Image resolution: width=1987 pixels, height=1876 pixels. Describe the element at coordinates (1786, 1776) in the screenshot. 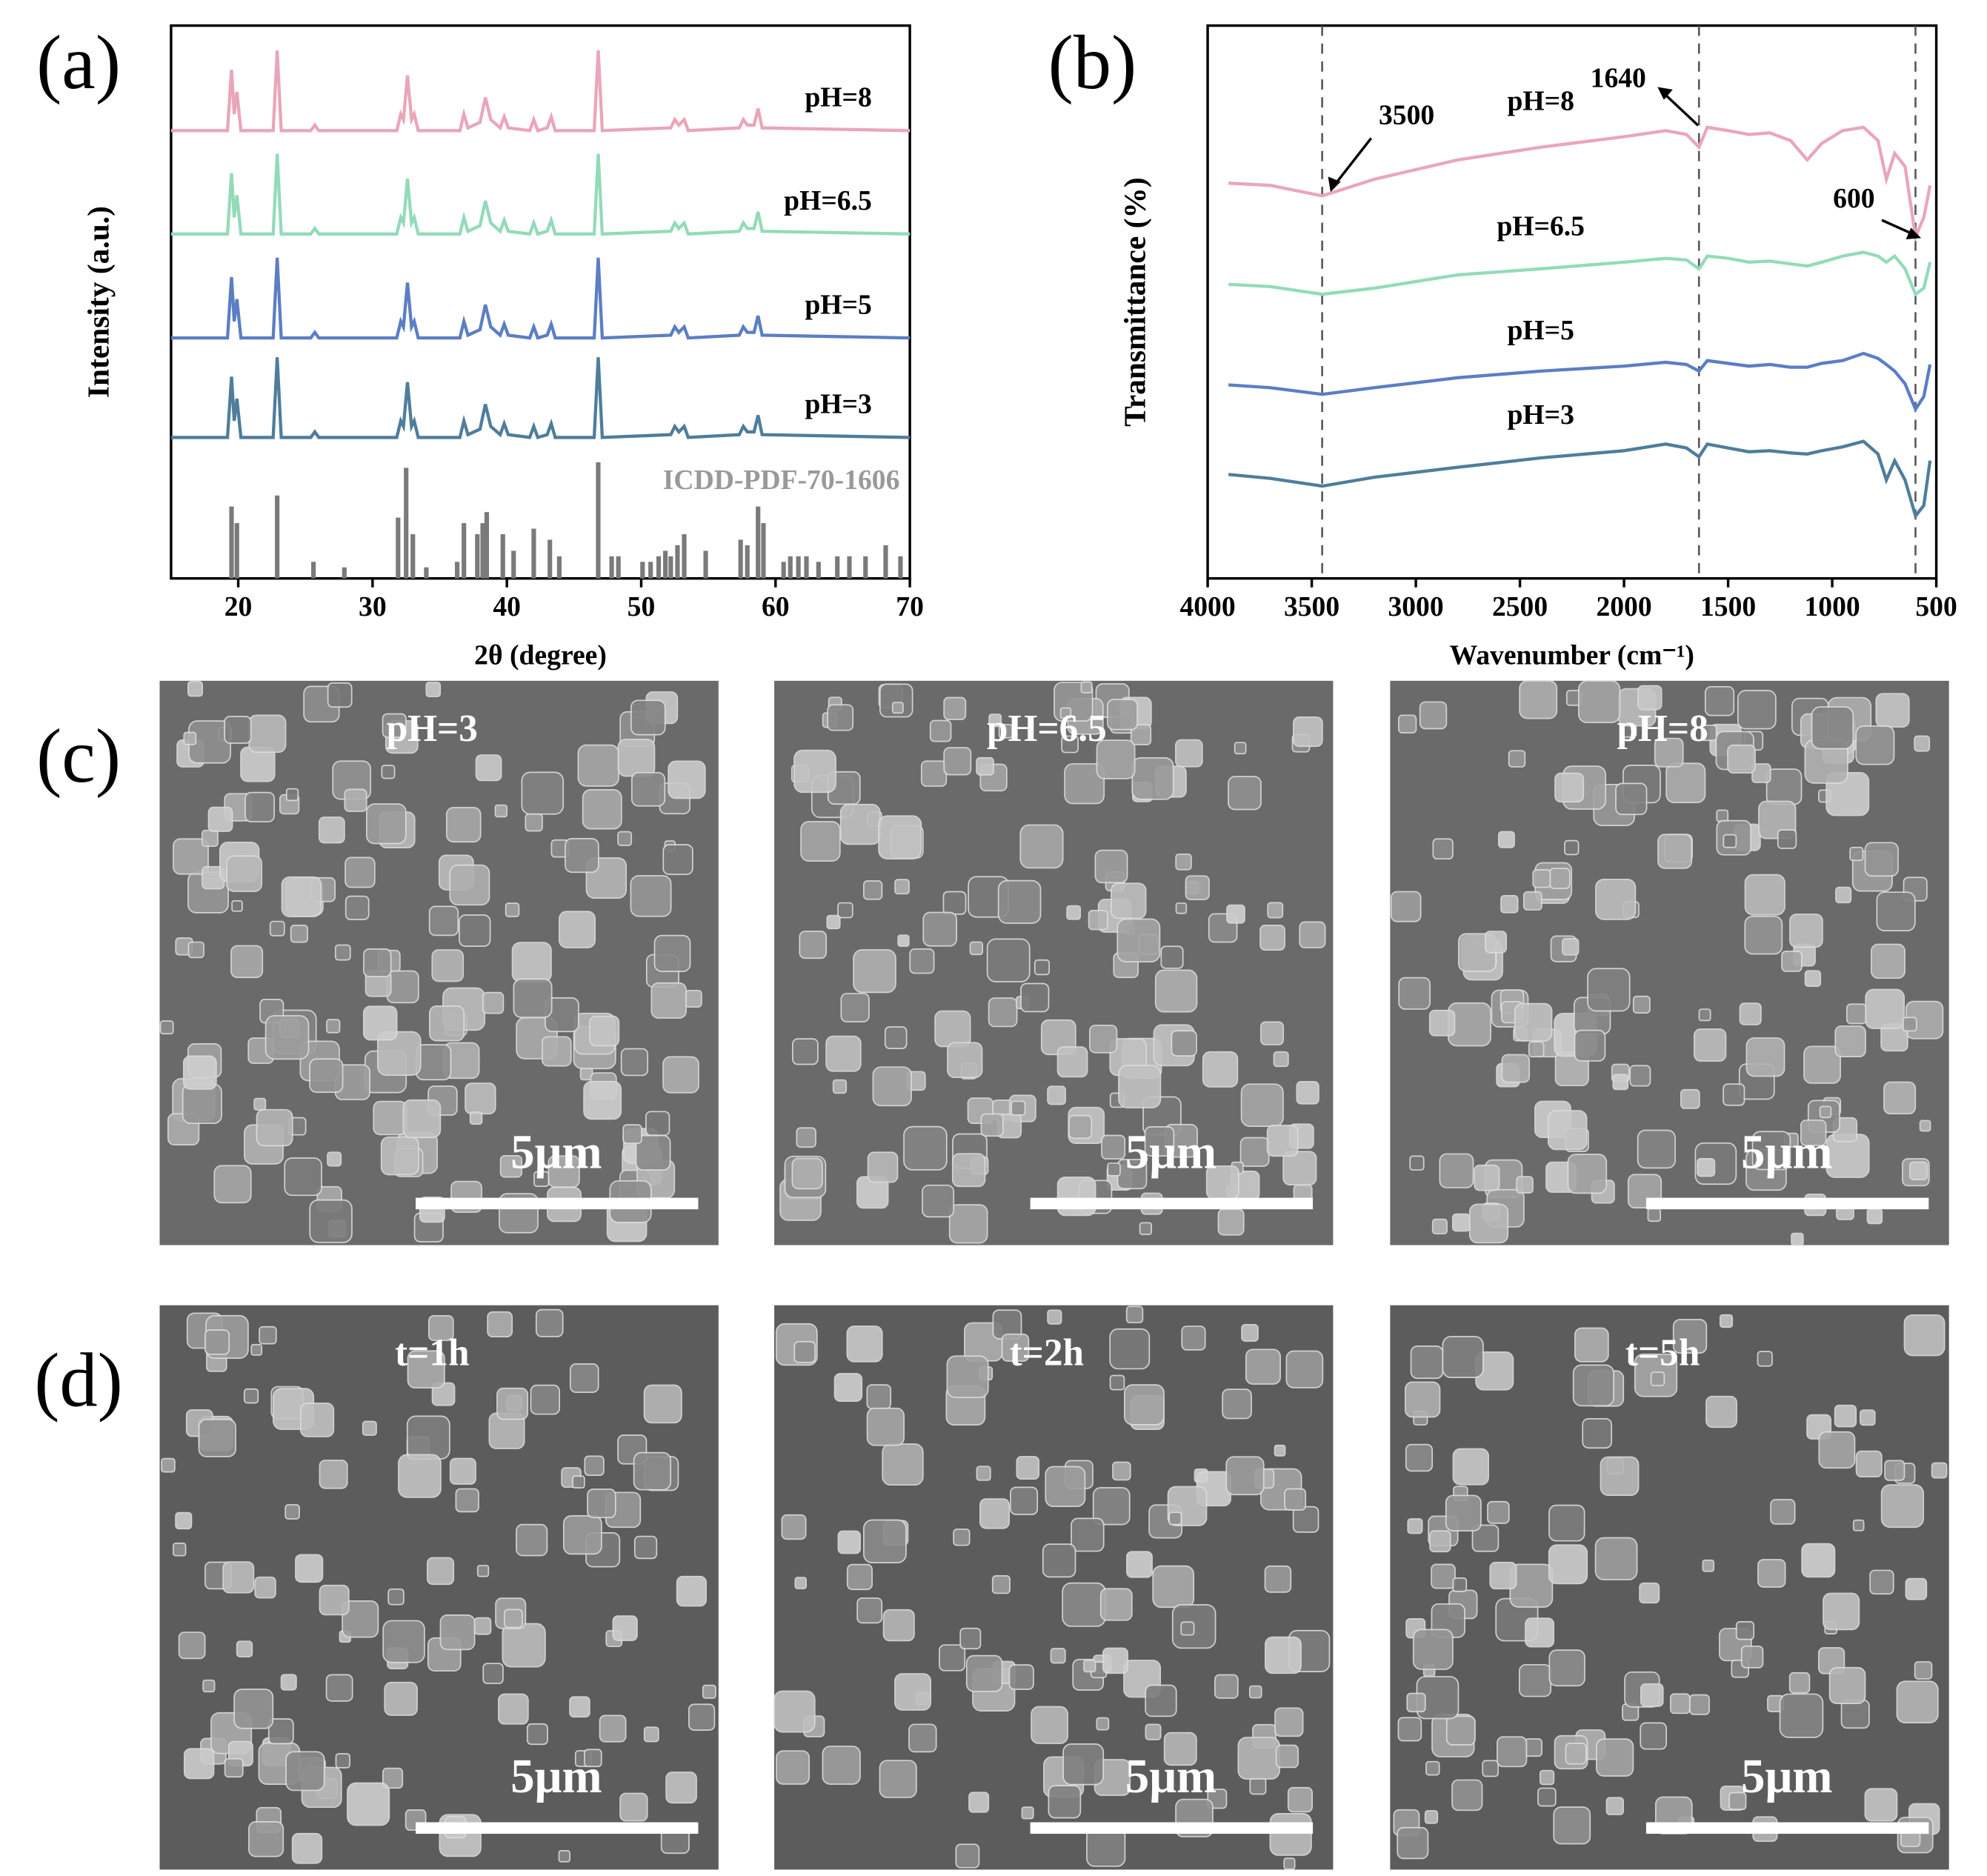

I see `scale-bar-label: 5μm` at that location.